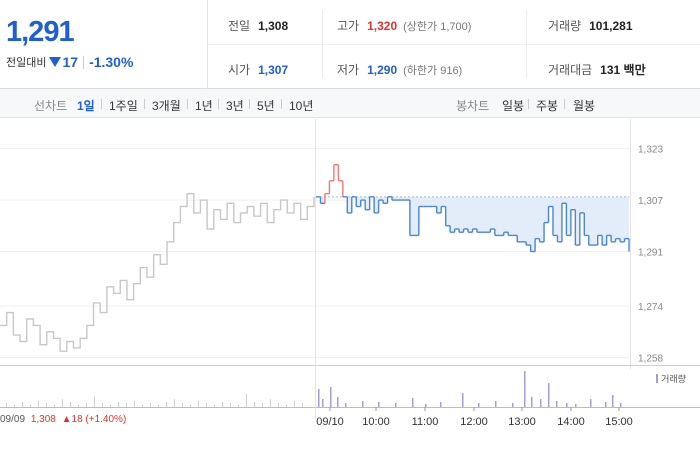 Image resolution: width=700 pixels, height=450 pixels. I want to click on x-tick-label: 11:00, so click(425, 422).